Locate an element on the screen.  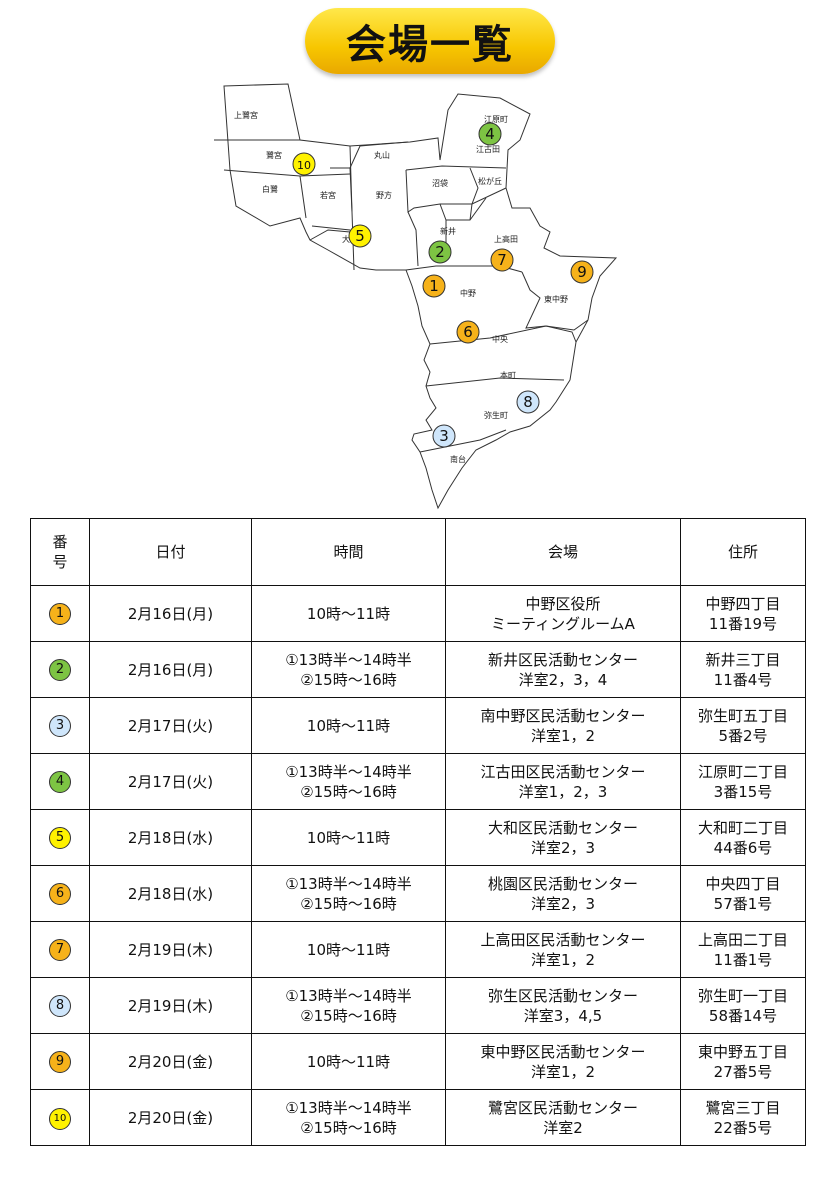
ward-label: 上鷺宮 is located at coordinates (246, 115).